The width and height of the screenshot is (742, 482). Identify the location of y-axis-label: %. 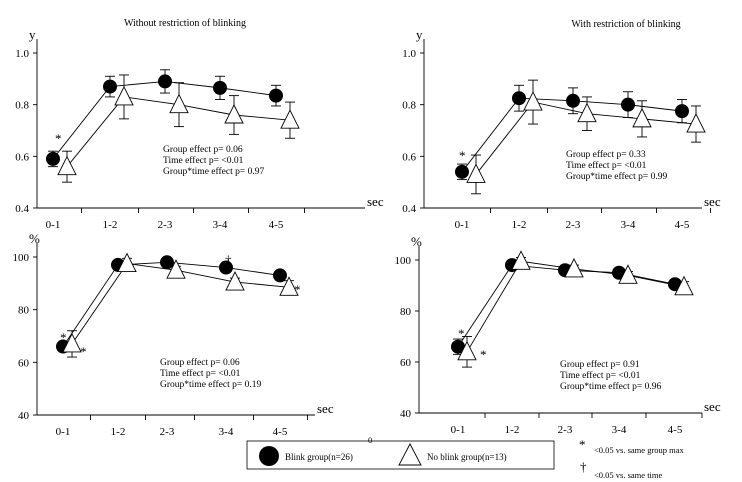
(34, 238).